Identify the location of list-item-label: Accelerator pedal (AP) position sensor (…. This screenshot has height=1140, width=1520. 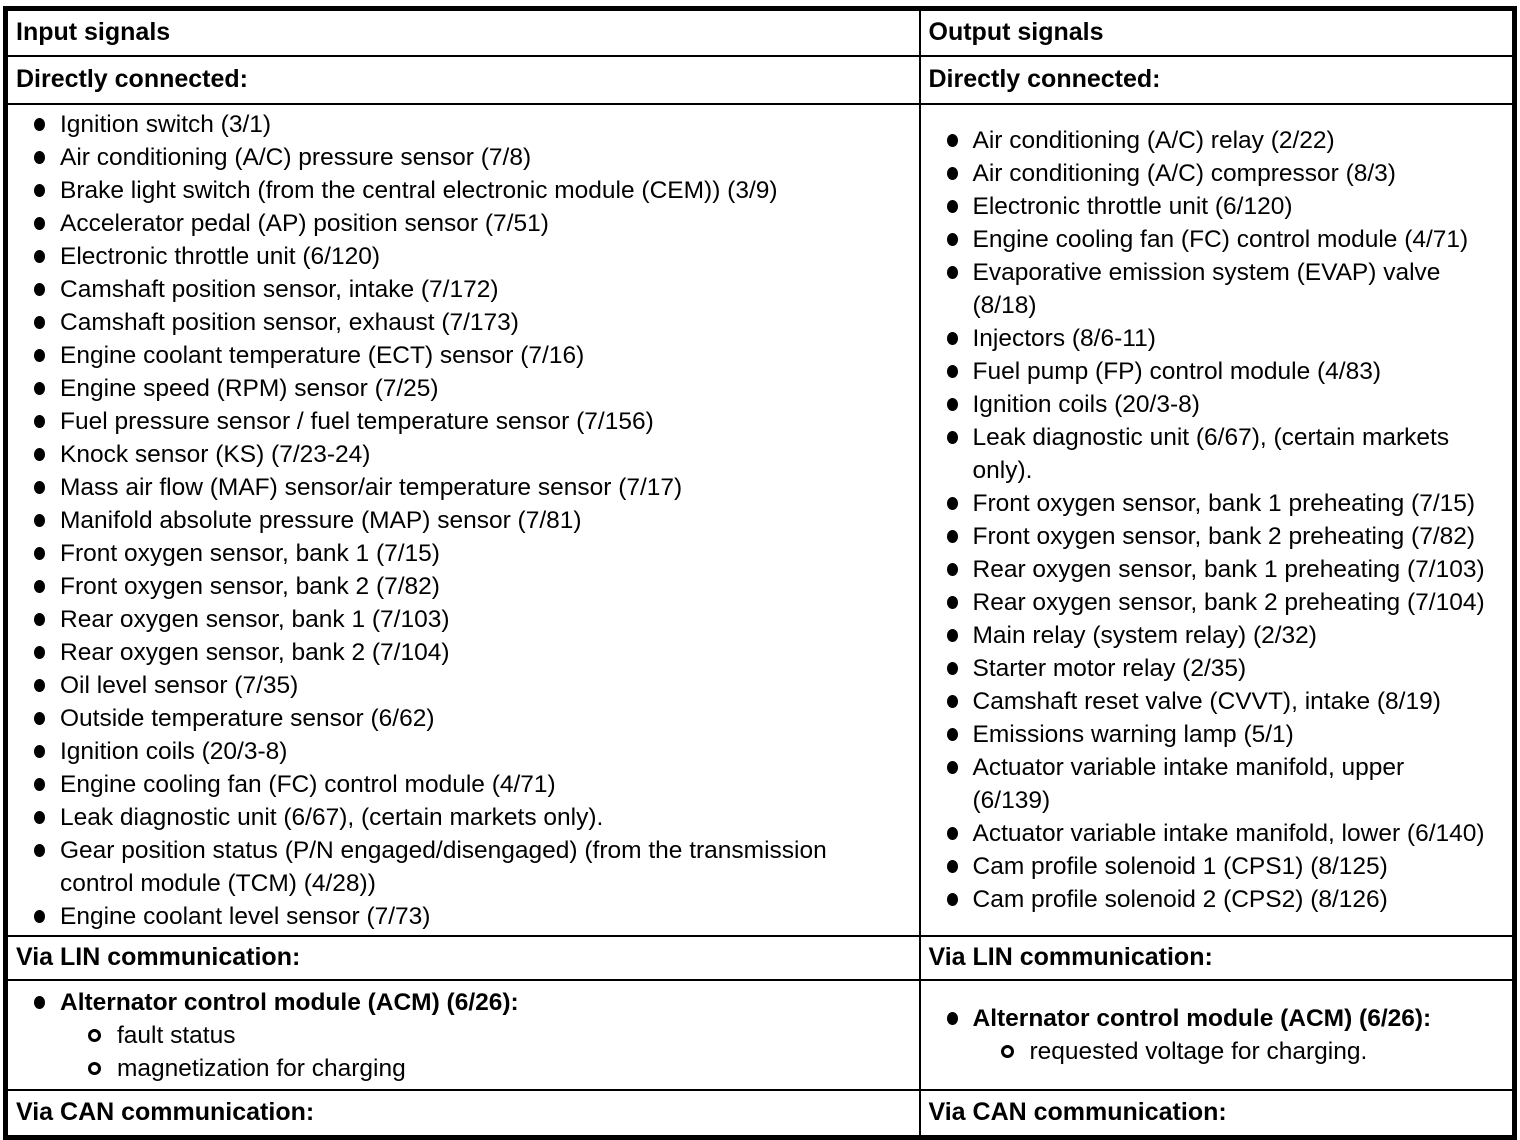
(304, 223).